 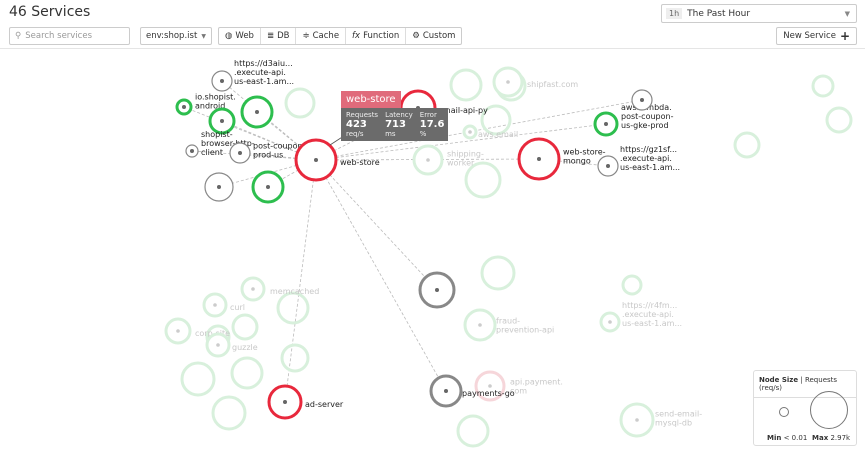 I want to click on filter-cache: ≑ Cache, so click(x=321, y=36).